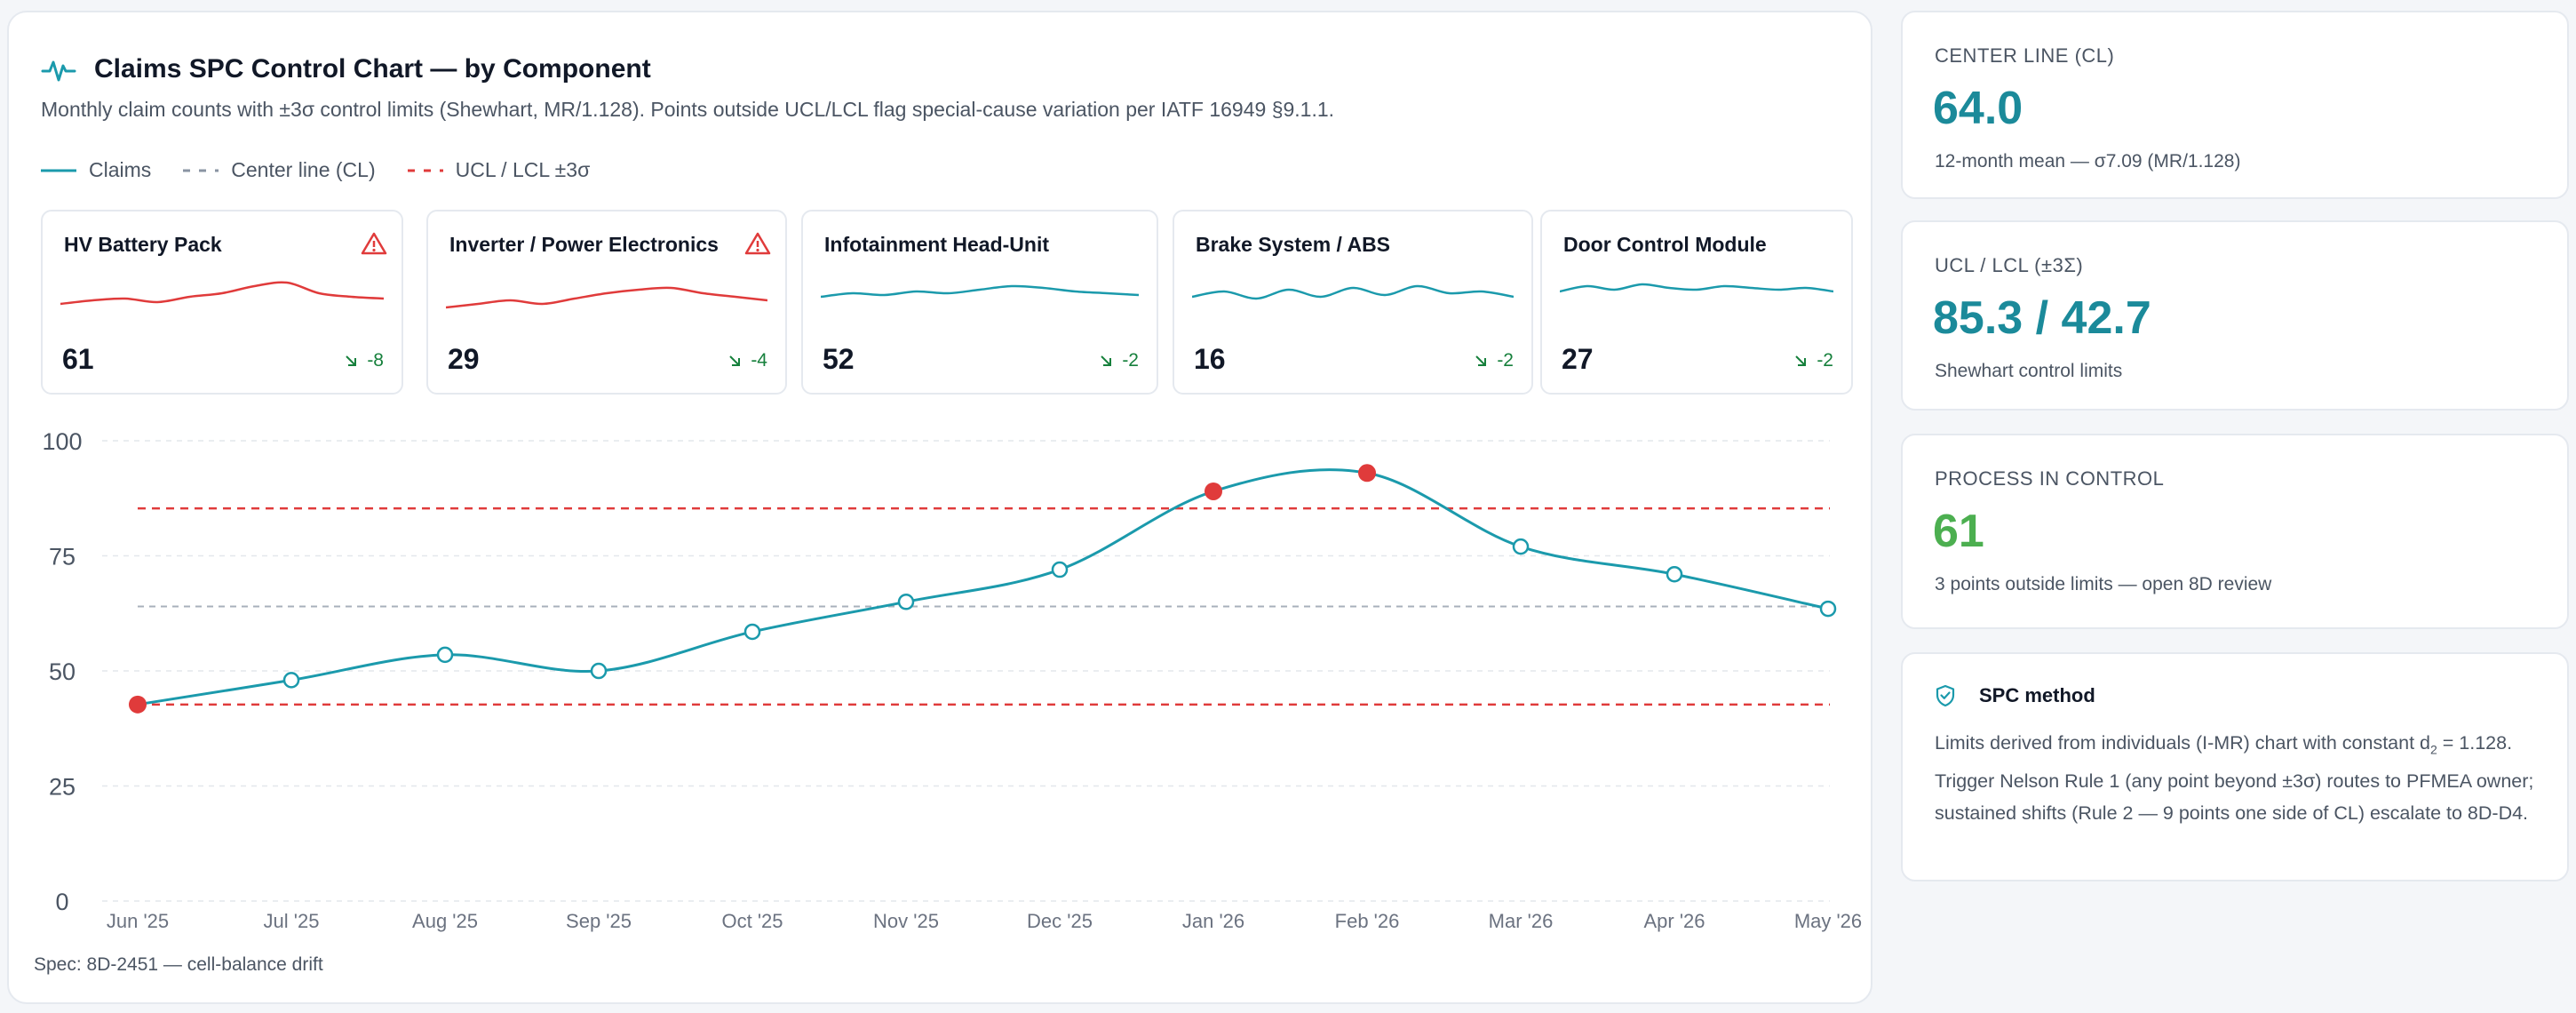 The height and width of the screenshot is (1013, 2576). What do you see at coordinates (464, 359) in the screenshot?
I see `component-value: 29` at bounding box center [464, 359].